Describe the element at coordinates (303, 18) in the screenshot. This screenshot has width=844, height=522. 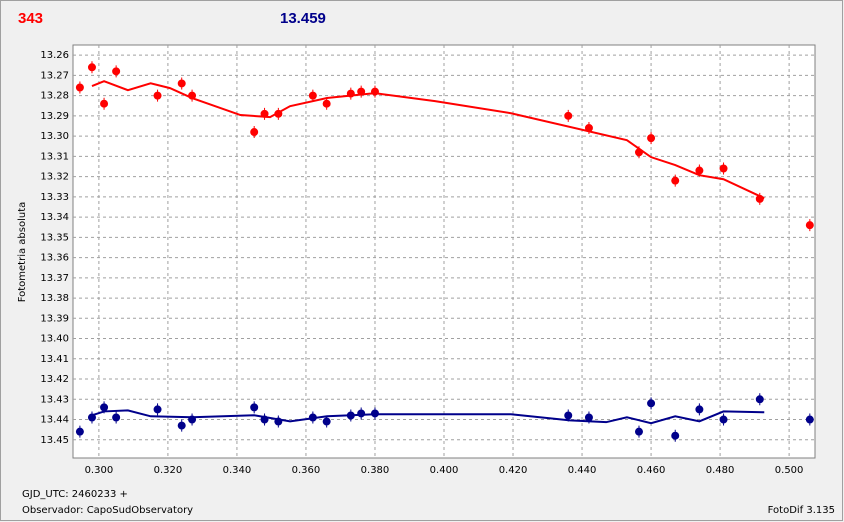
I see `value: 13.459` at that location.